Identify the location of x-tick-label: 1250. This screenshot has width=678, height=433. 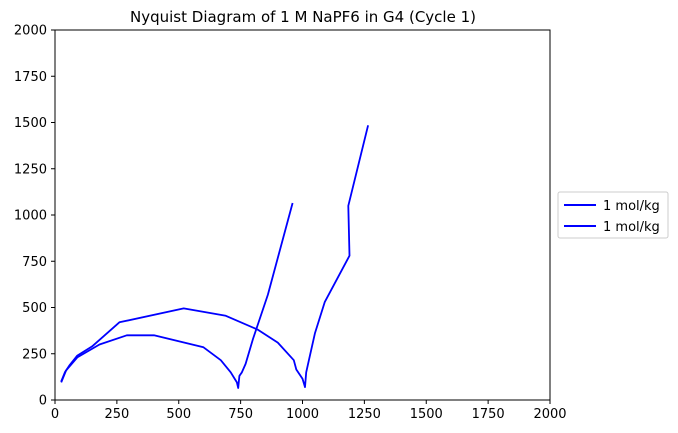
(364, 414).